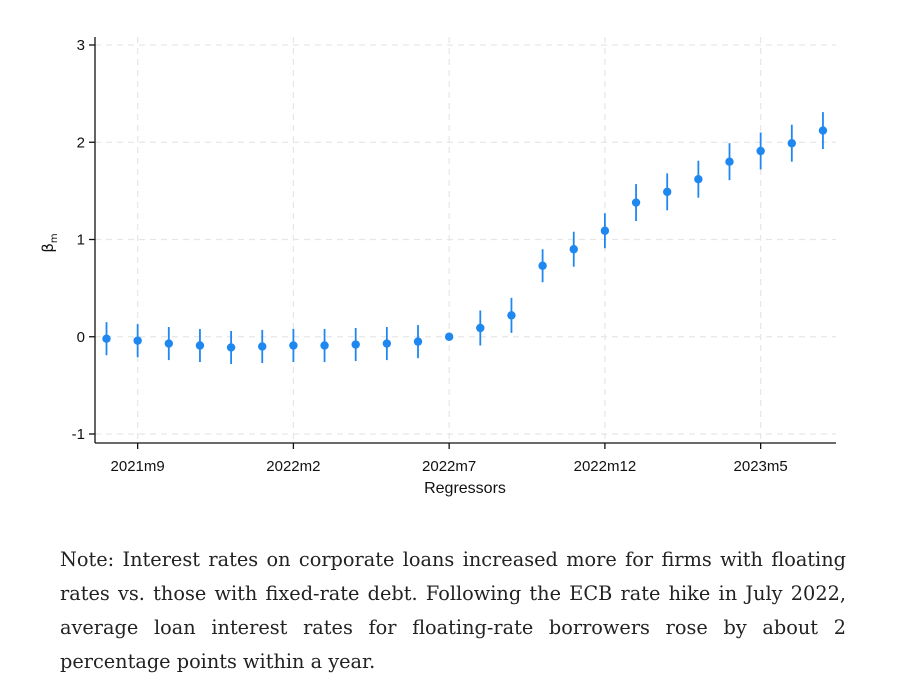  Describe the element at coordinates (48, 248) in the screenshot. I see `y-axis-title-main: β` at that location.